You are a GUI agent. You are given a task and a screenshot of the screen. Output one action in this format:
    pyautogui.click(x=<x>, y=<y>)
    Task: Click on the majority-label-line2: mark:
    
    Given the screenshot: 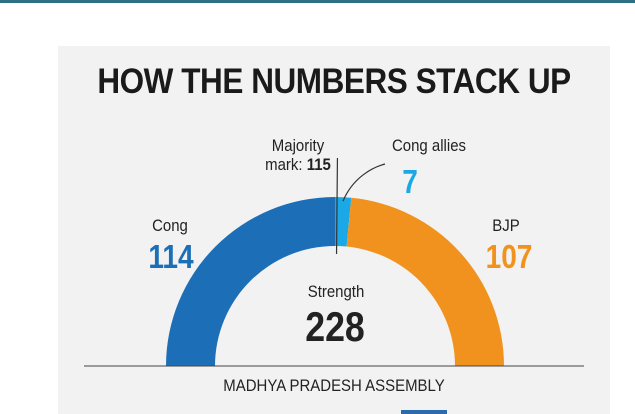 What is the action you would take?
    pyautogui.click(x=284, y=164)
    